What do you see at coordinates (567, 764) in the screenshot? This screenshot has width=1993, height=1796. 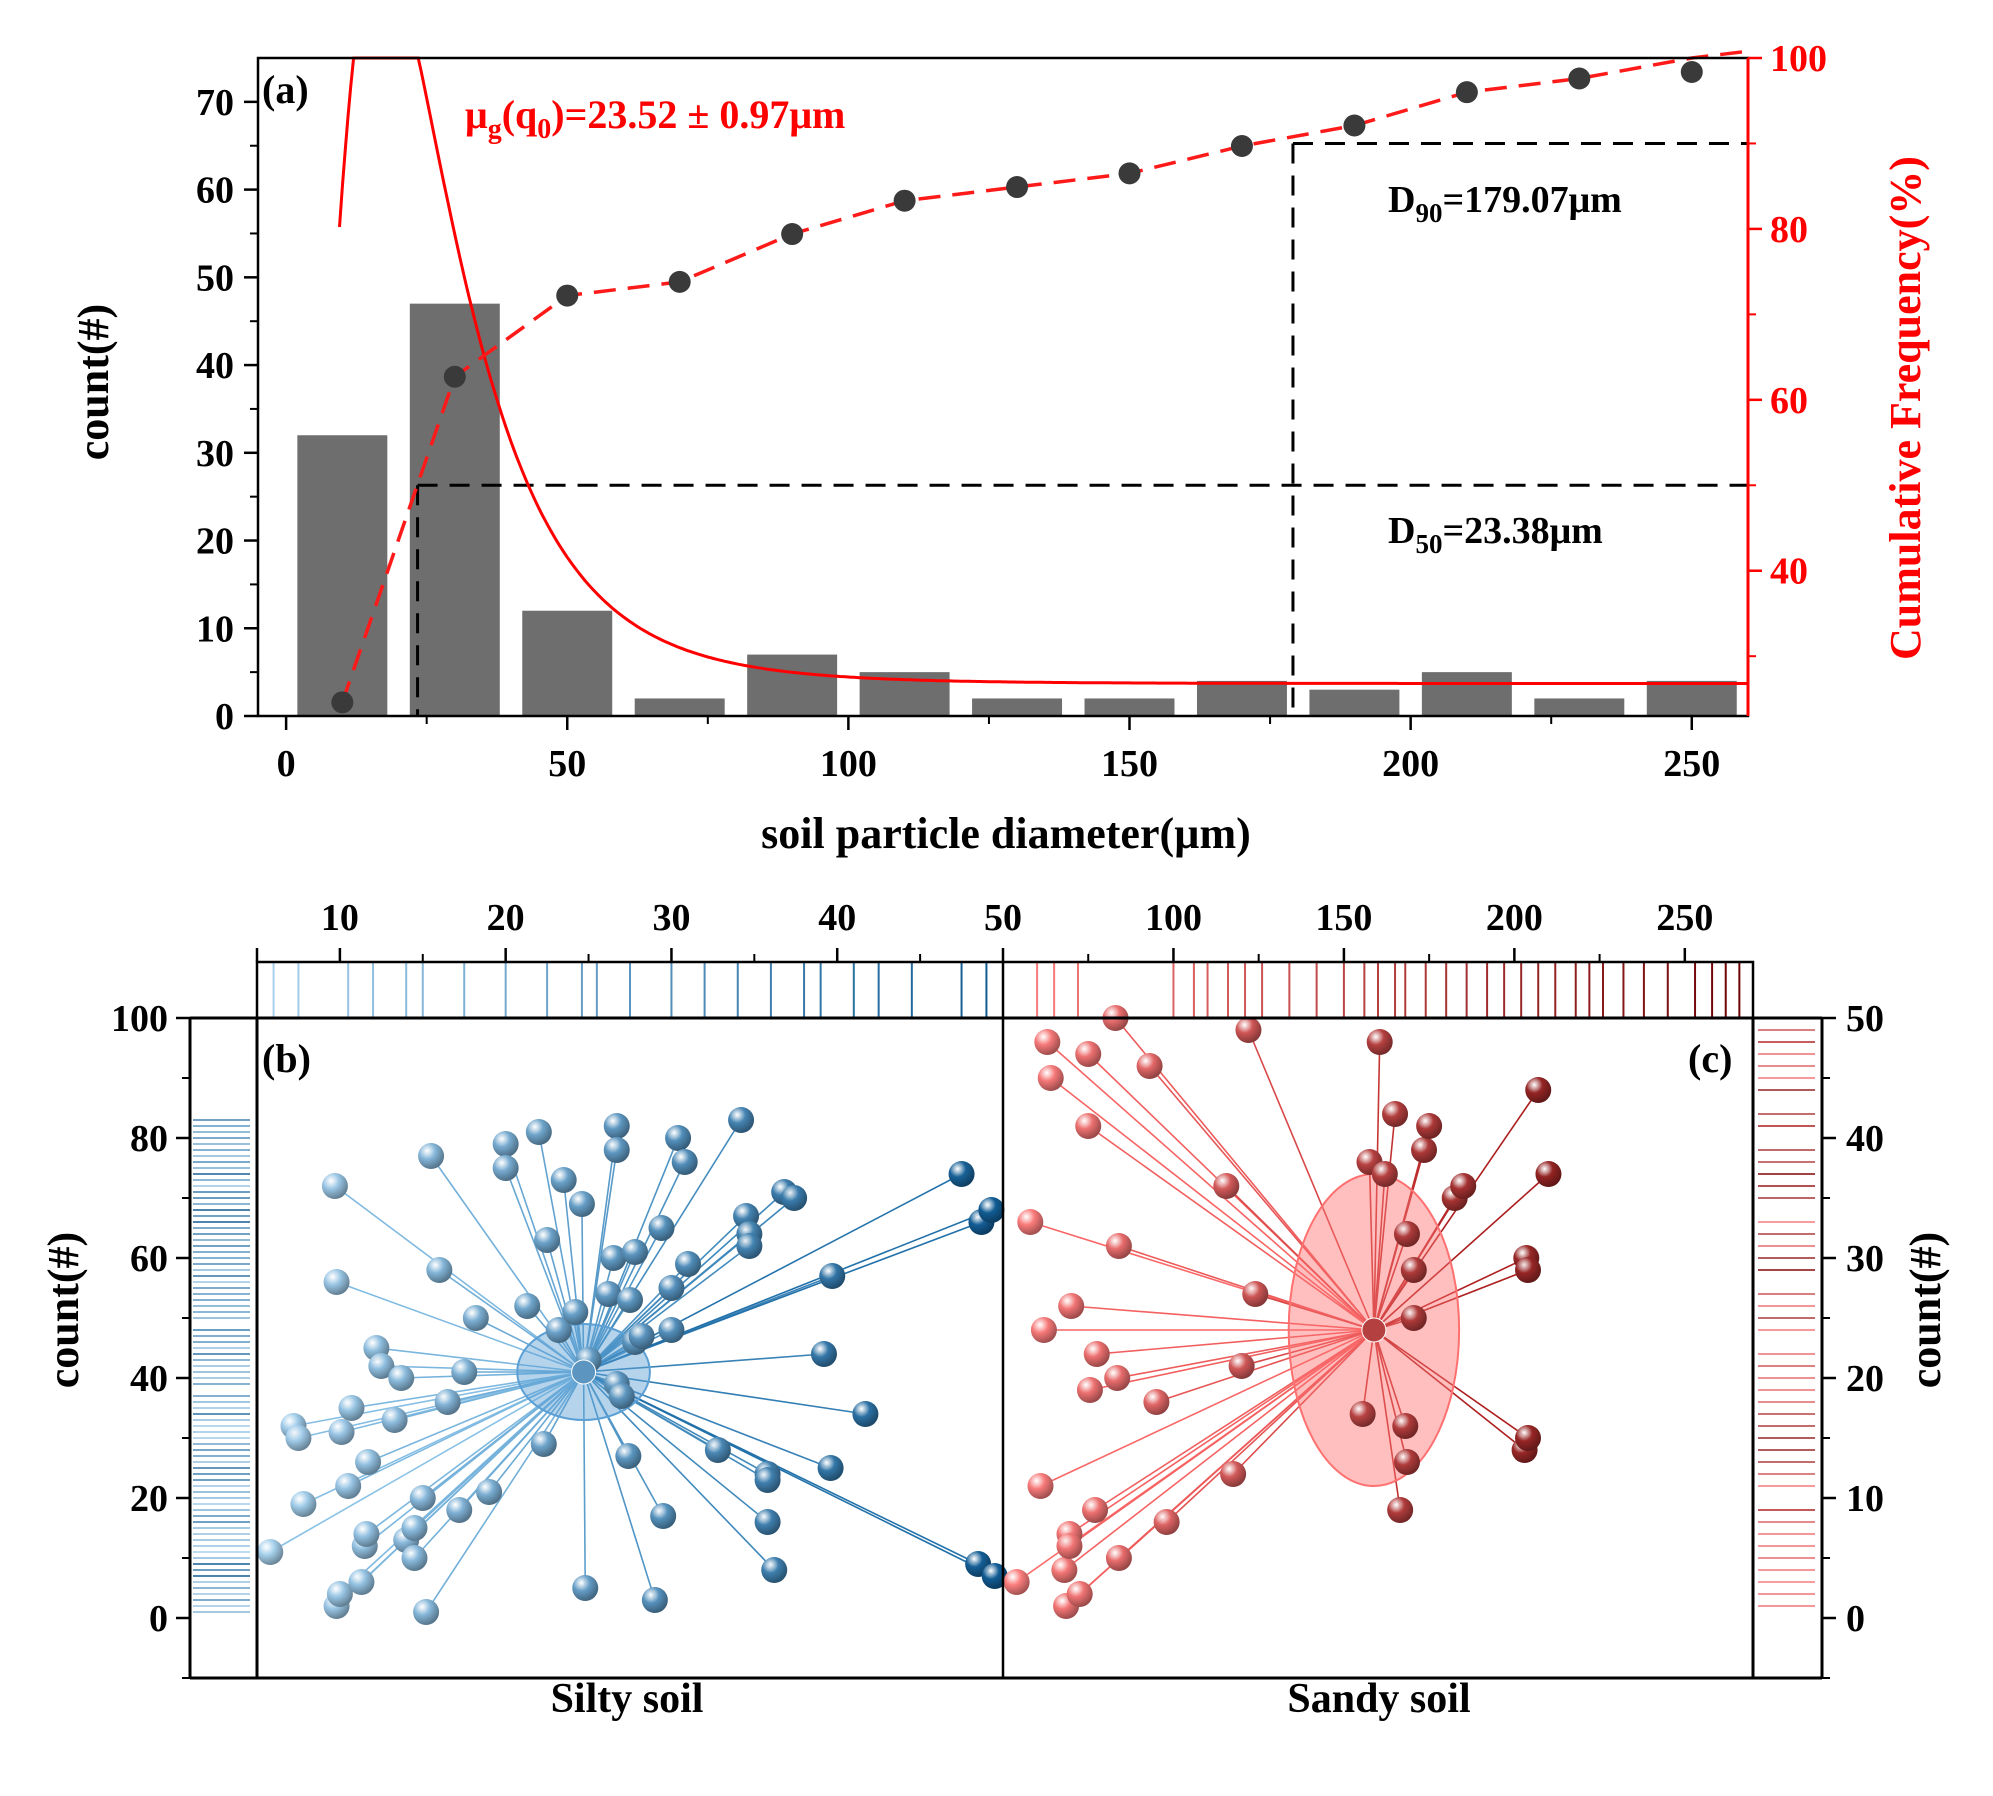 I see `a-x-tick-label: 50` at bounding box center [567, 764].